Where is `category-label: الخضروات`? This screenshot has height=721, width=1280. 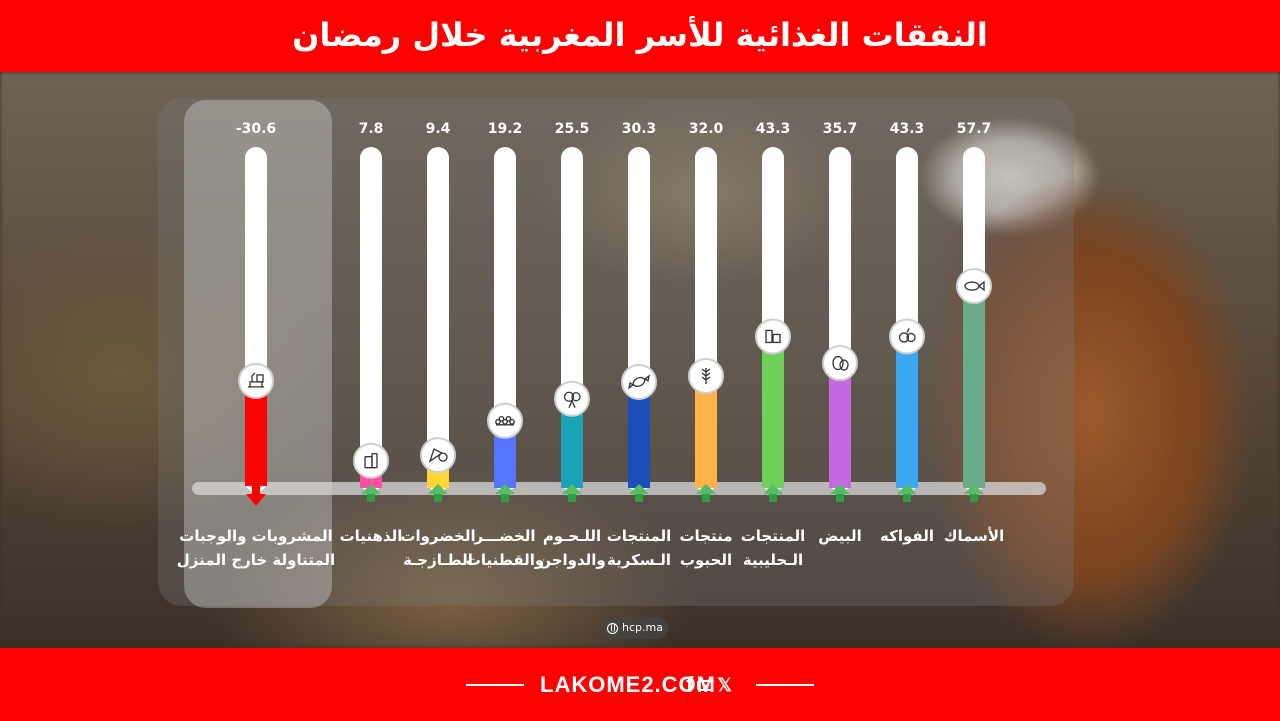 category-label: الخضروات is located at coordinates (437, 536).